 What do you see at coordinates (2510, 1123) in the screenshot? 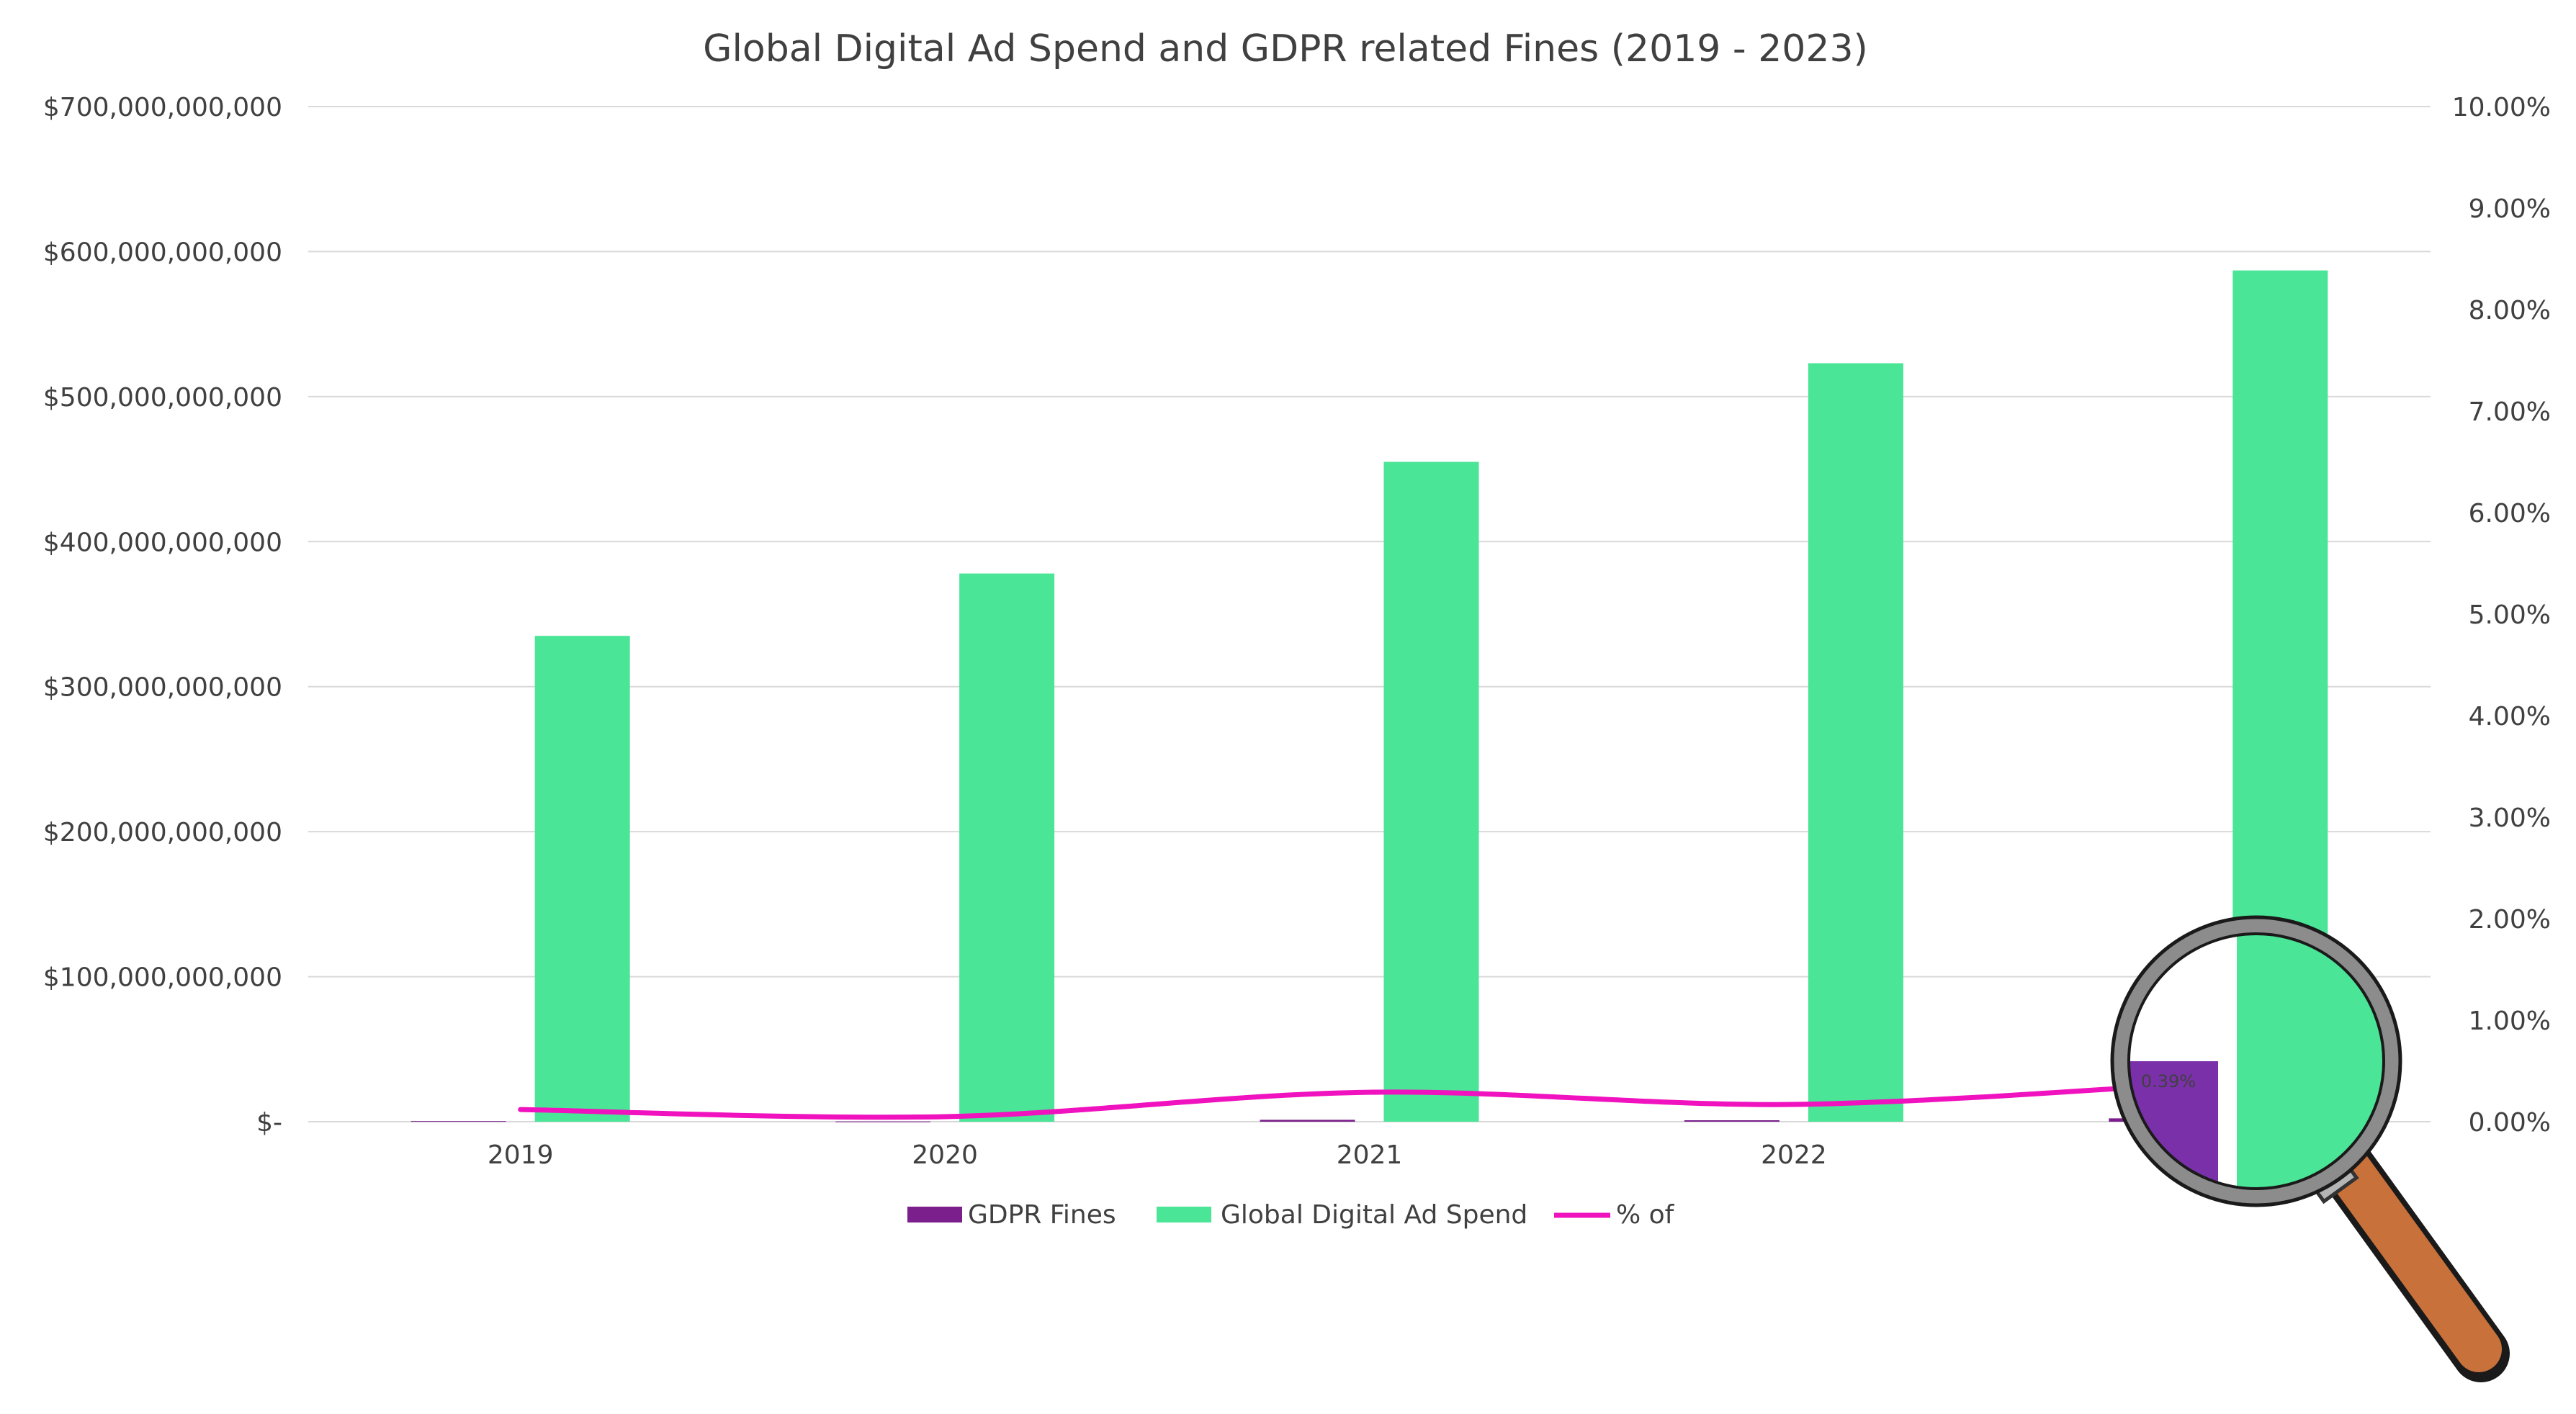
I see `y-right-tick-label: 0.00%` at bounding box center [2510, 1123].